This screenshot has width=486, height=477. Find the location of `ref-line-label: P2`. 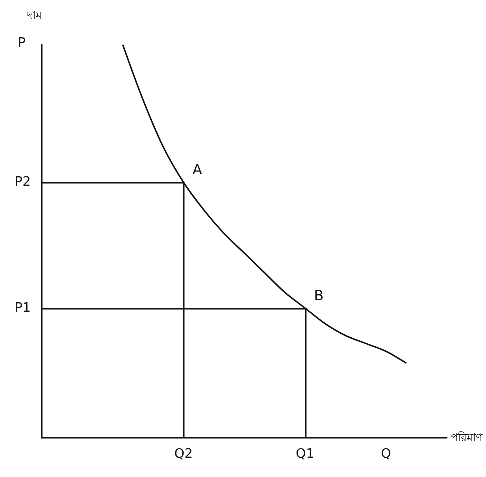

ref-line-label: P2 is located at coordinates (22, 182).